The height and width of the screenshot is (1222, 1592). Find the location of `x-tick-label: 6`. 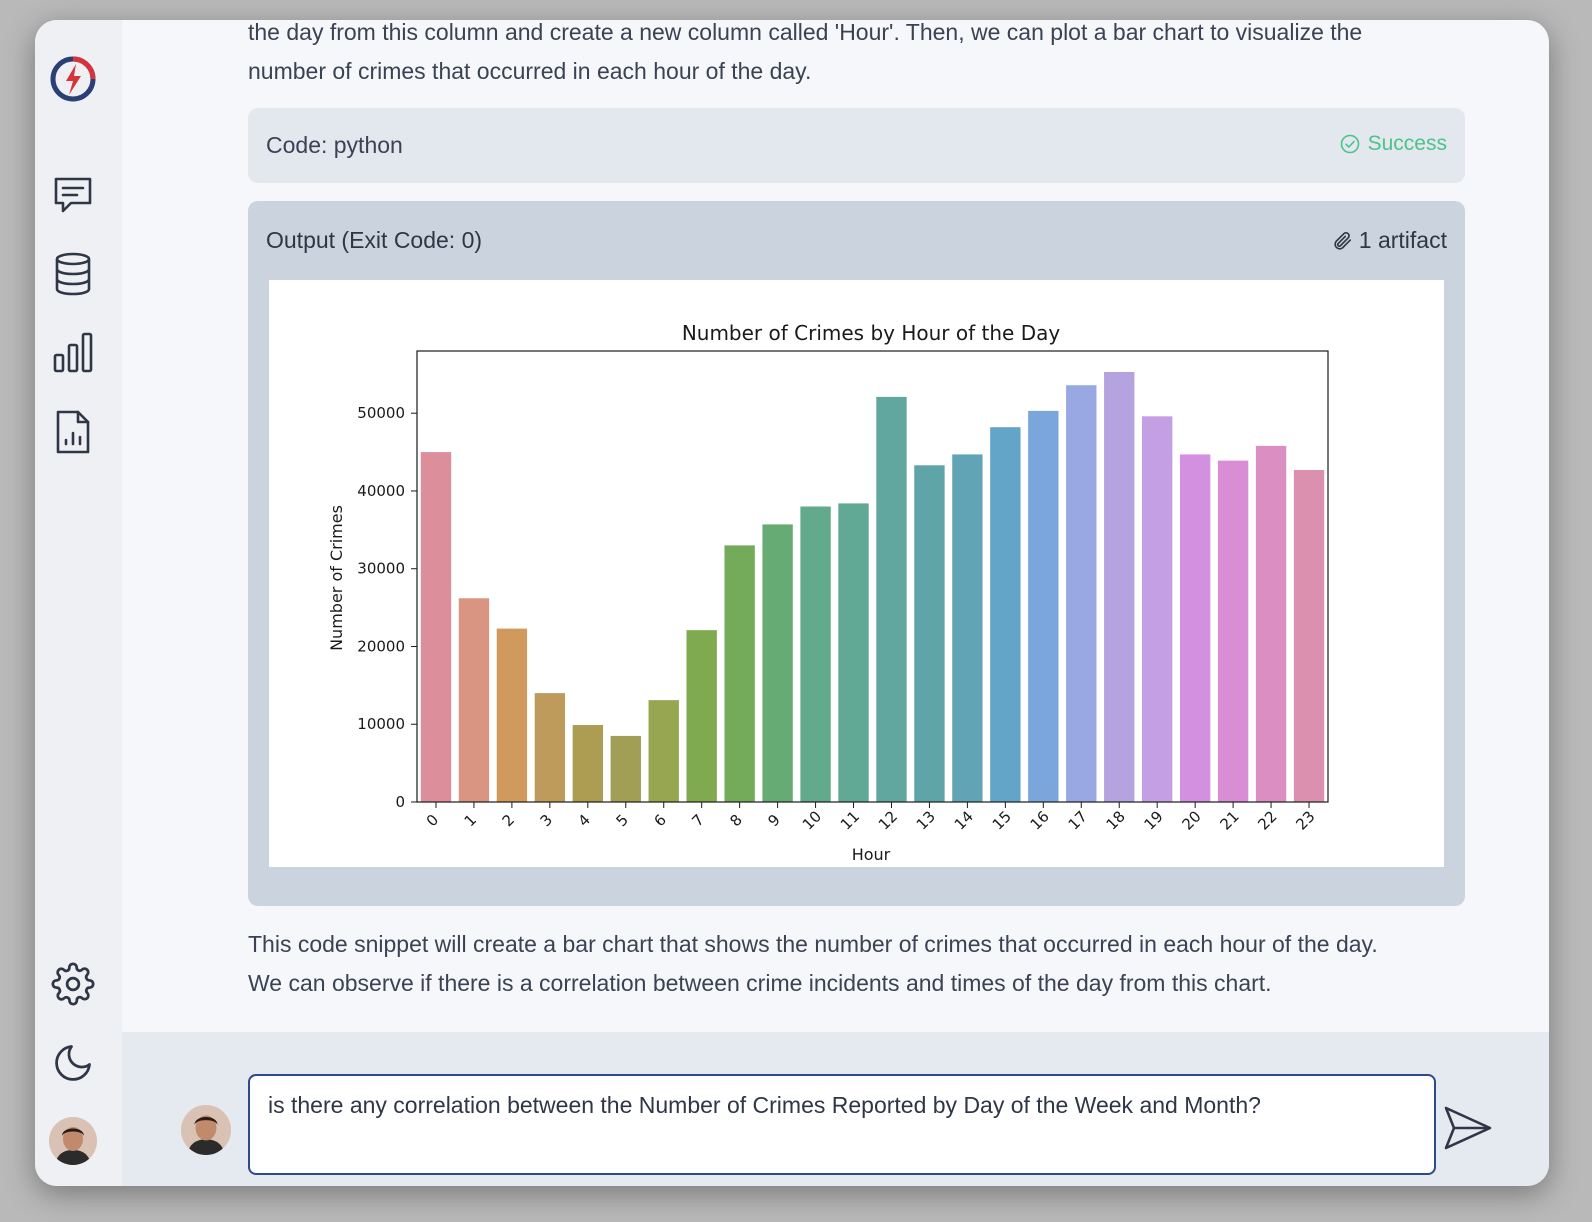

x-tick-label: 6 is located at coordinates (659, 820).